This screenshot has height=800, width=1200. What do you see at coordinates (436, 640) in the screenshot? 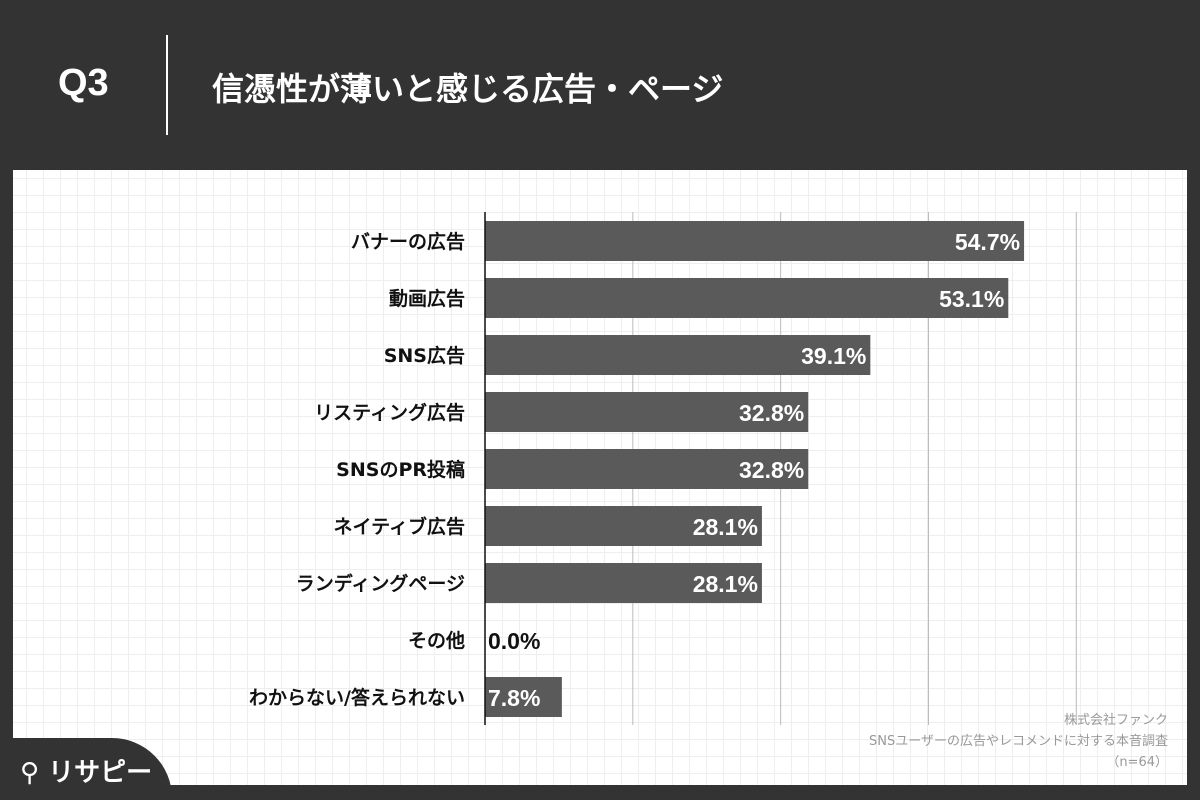
I see `category-label: その他` at bounding box center [436, 640].